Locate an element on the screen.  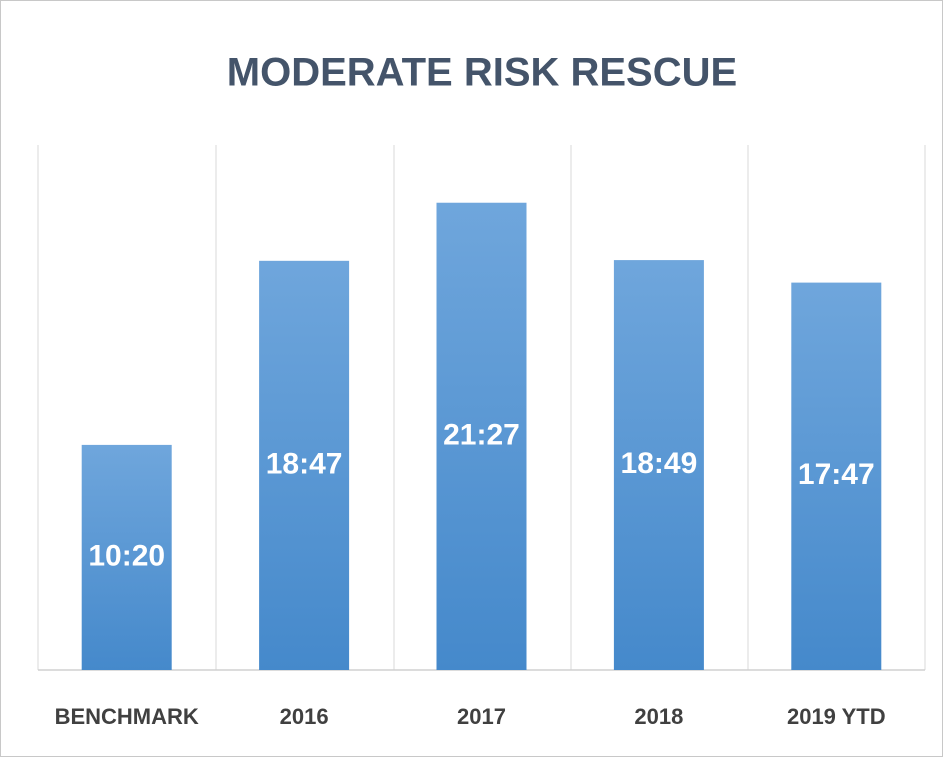
data-label: 21:27 is located at coordinates (481, 434).